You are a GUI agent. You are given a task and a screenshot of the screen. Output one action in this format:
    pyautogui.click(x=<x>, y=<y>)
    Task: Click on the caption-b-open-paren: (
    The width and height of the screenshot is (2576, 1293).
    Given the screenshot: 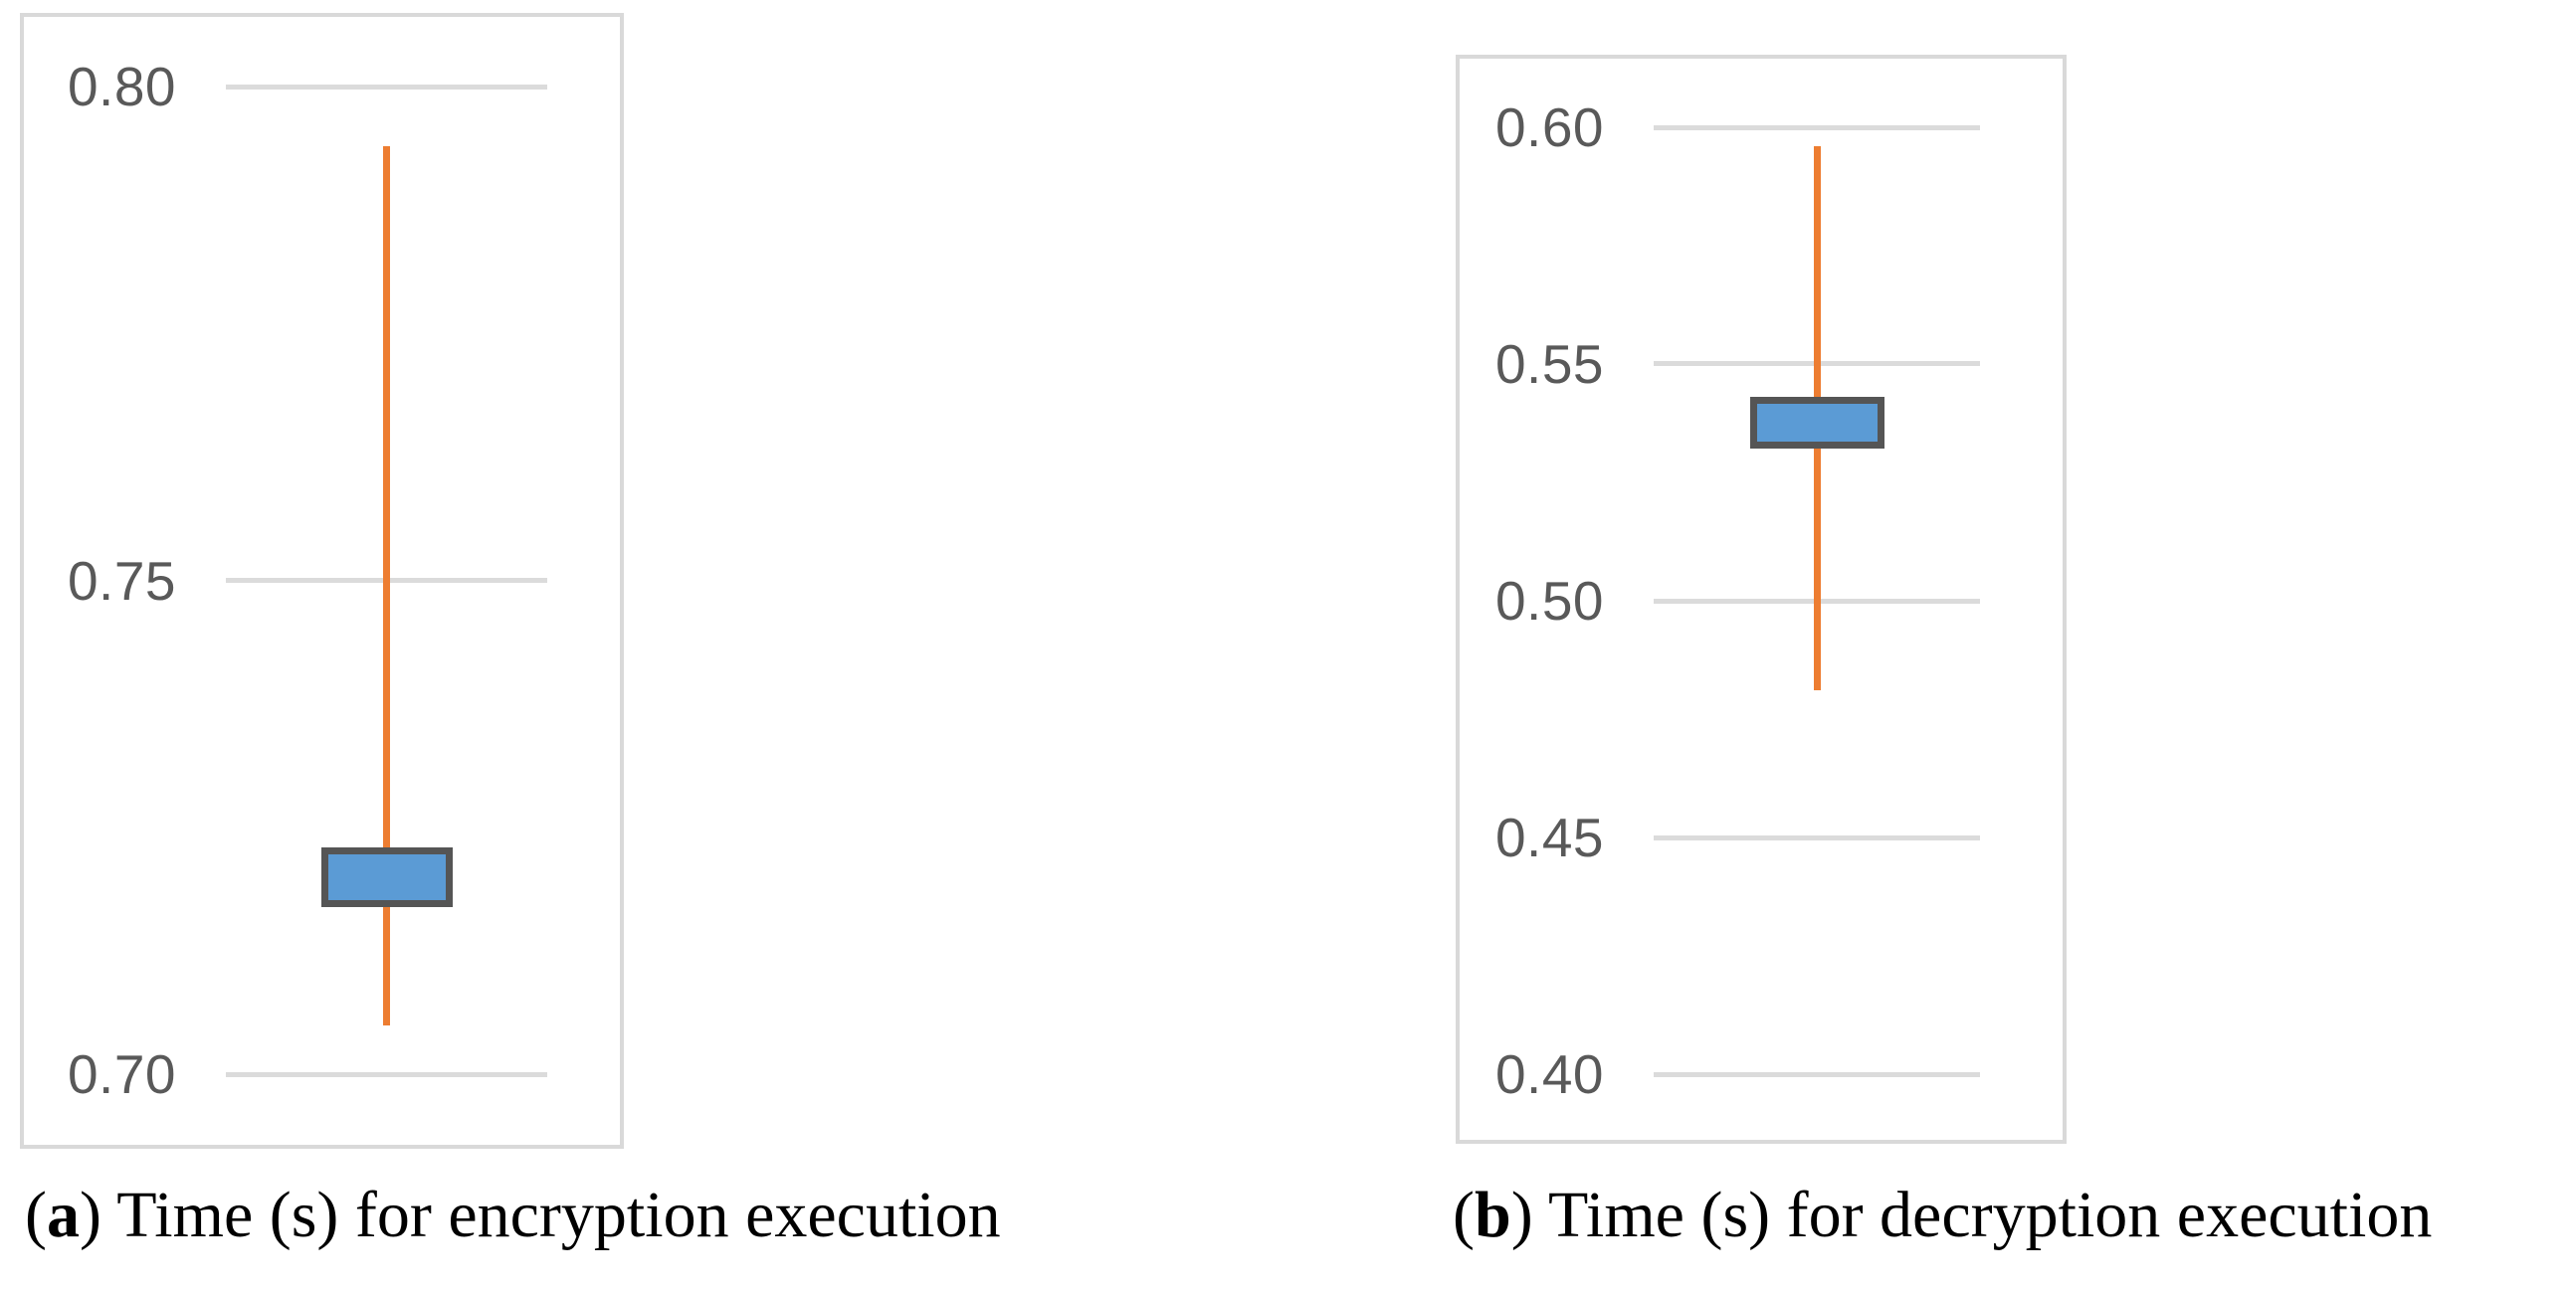 What is the action you would take?
    pyautogui.click(x=1464, y=1215)
    